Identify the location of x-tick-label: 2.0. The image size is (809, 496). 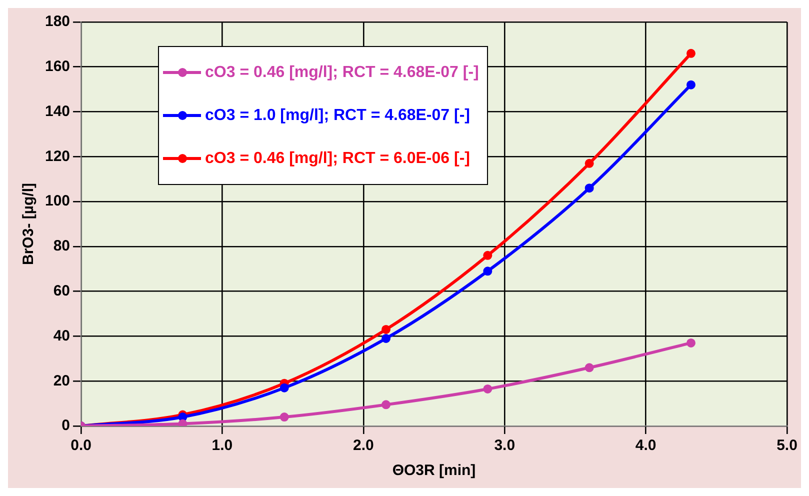
(363, 445).